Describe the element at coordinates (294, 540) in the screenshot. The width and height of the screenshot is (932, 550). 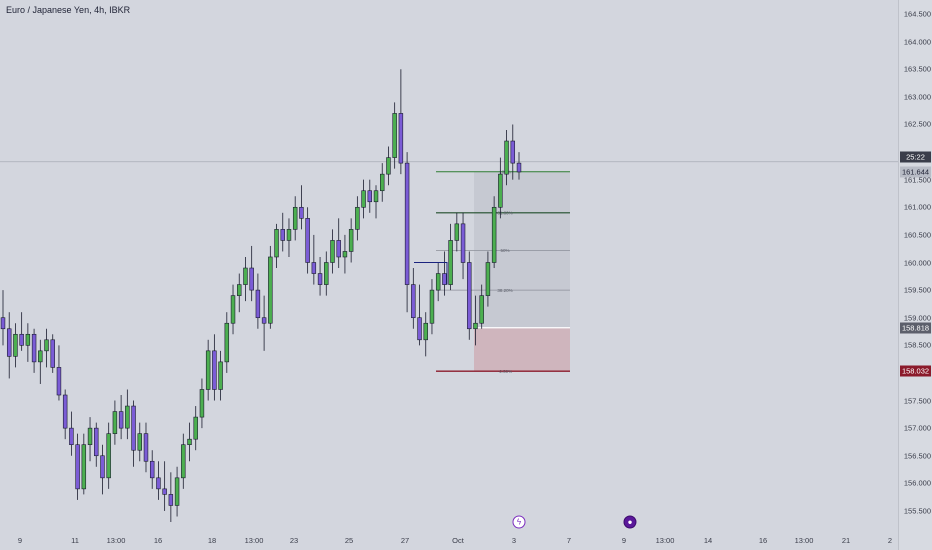
I see `time-tick-label: 23` at that location.